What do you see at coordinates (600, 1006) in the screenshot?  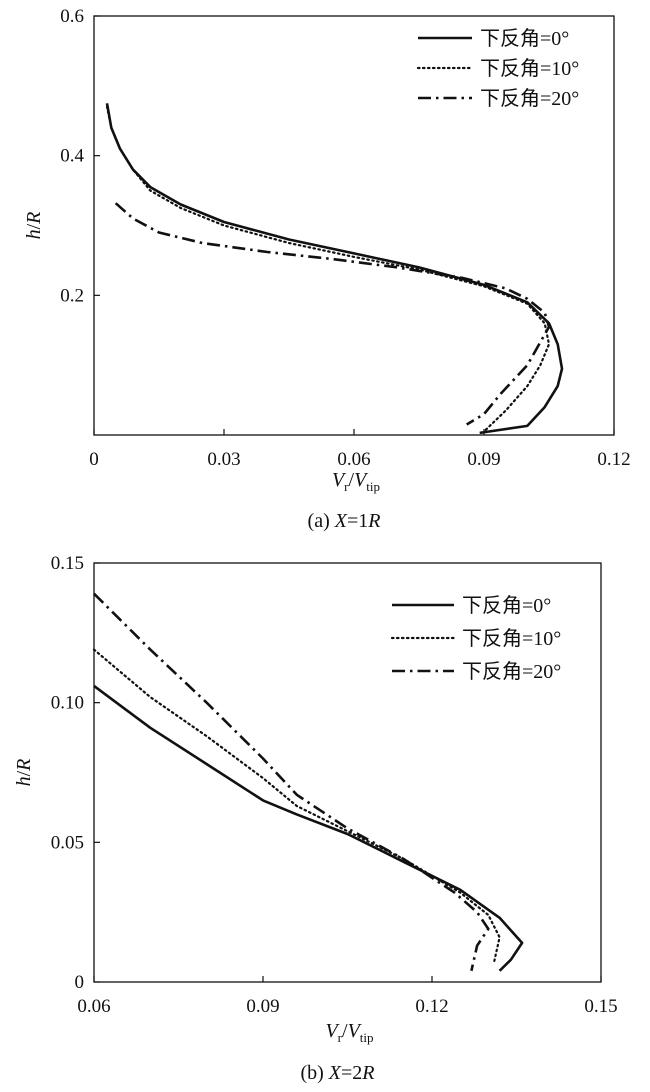 I see `x-tick-label: 0.15` at bounding box center [600, 1006].